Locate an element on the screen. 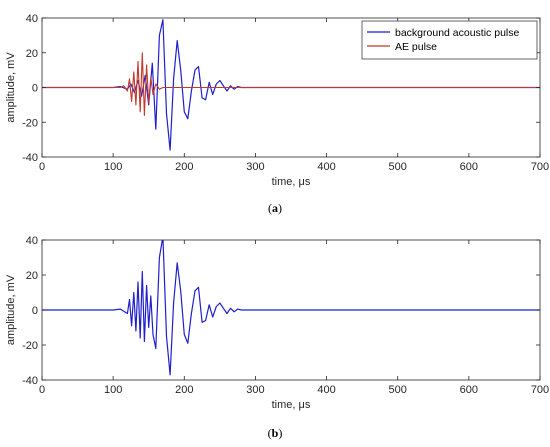  legend: background acoustic pulse AE pulse is located at coordinates (449, 40).